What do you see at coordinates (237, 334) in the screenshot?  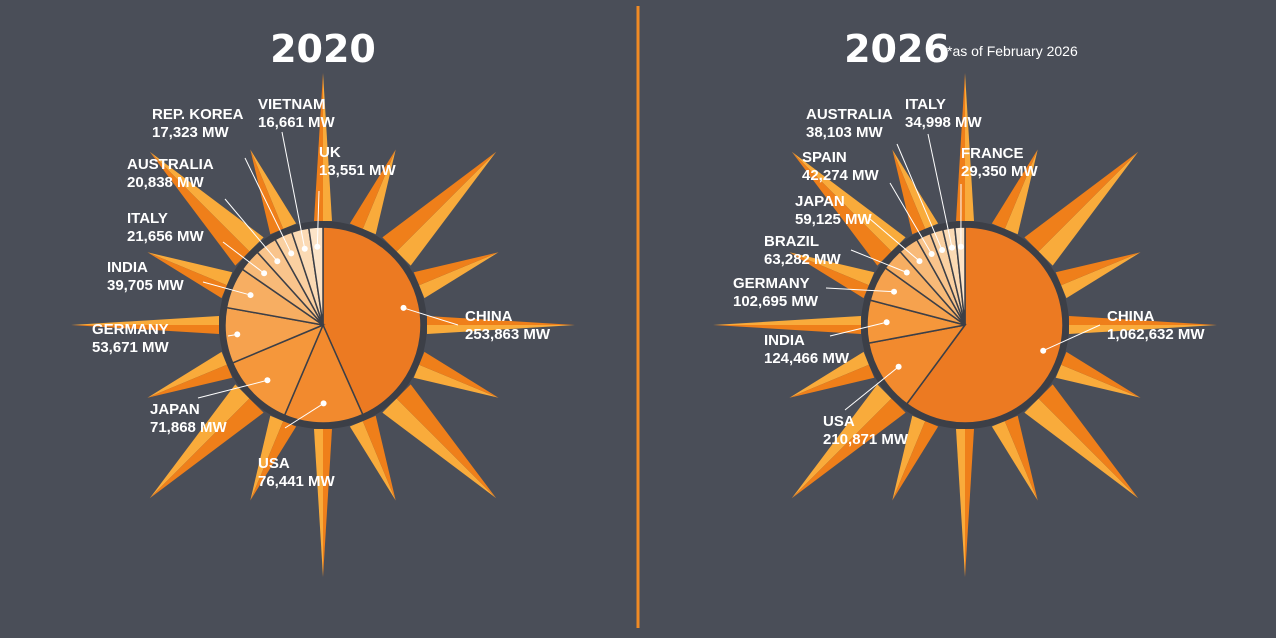 I see `leader-dot-germany` at bounding box center [237, 334].